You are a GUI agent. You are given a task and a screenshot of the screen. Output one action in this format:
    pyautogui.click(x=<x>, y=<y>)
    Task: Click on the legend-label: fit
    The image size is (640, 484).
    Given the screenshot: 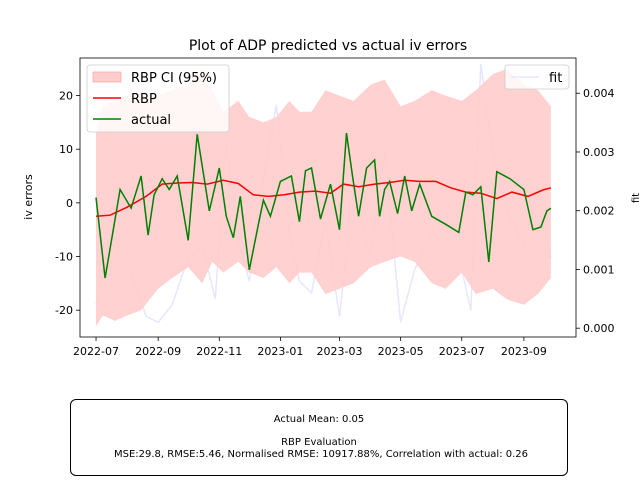 What is the action you would take?
    pyautogui.click(x=555, y=78)
    